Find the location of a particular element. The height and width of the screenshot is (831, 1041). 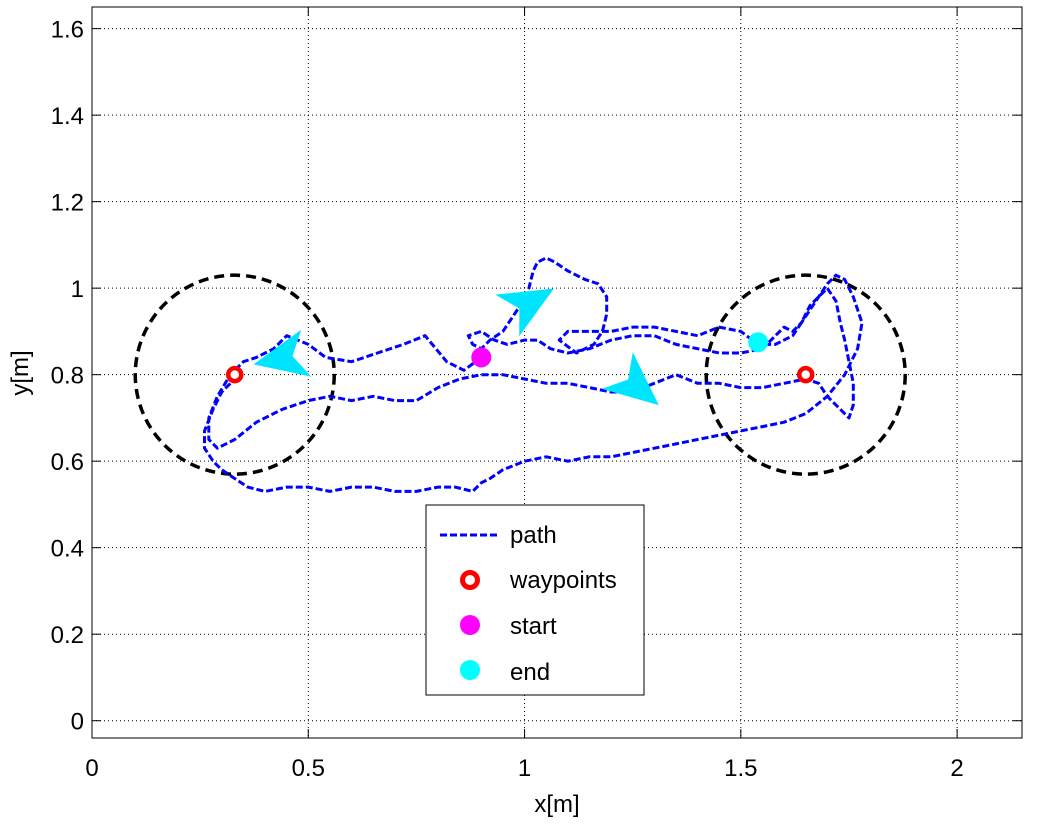

y-tick-label: 1.2 is located at coordinates (67, 203).